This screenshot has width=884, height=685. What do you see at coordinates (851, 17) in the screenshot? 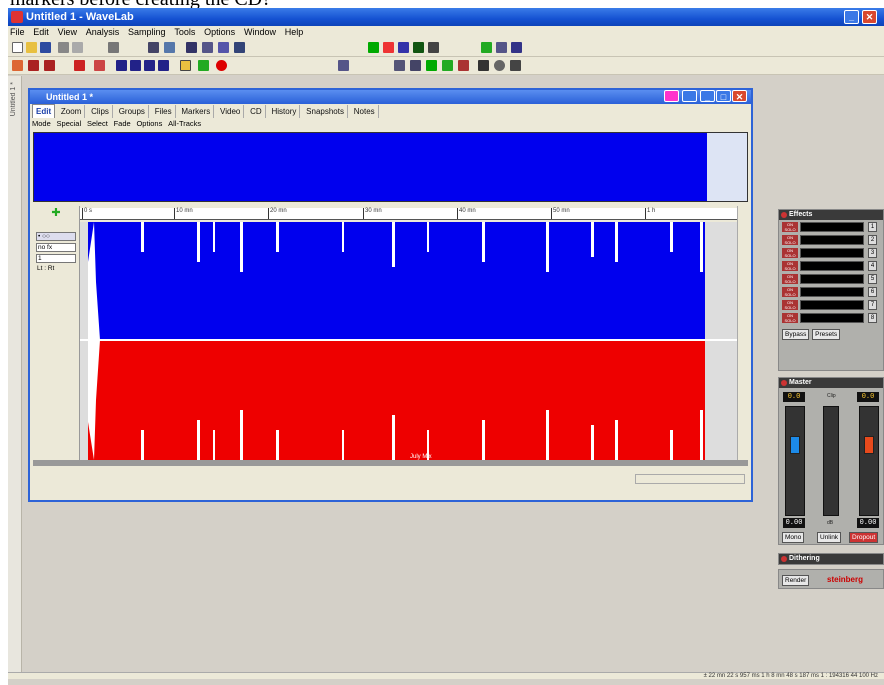
I see `minimize-button: _` at bounding box center [851, 17].